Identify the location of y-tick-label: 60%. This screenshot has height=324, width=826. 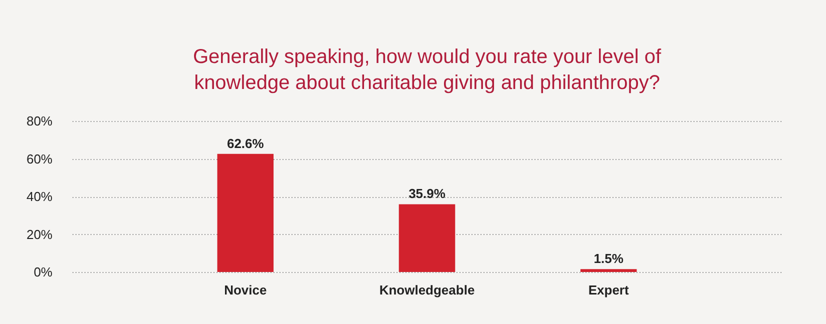
(39, 158).